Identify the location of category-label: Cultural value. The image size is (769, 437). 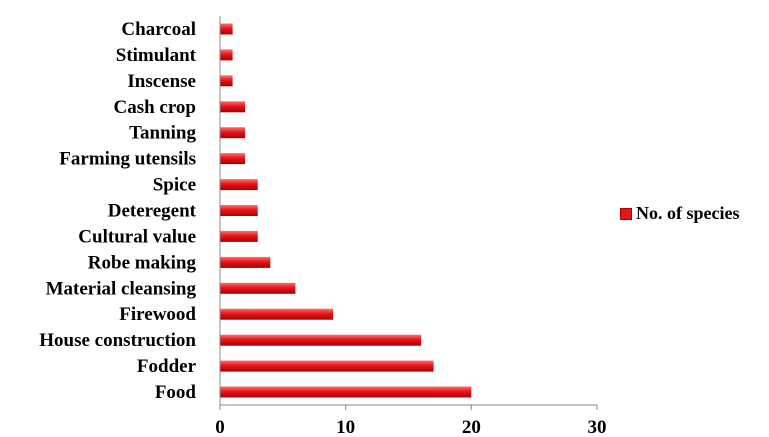
(137, 236).